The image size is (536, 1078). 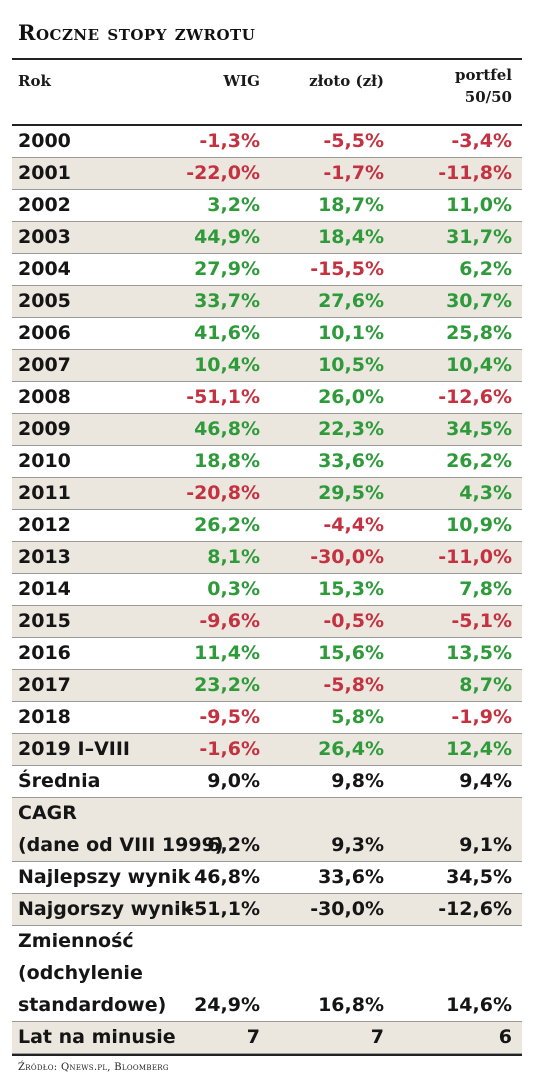 I want to click on zloto-value: 18,4%, so click(x=351, y=237).